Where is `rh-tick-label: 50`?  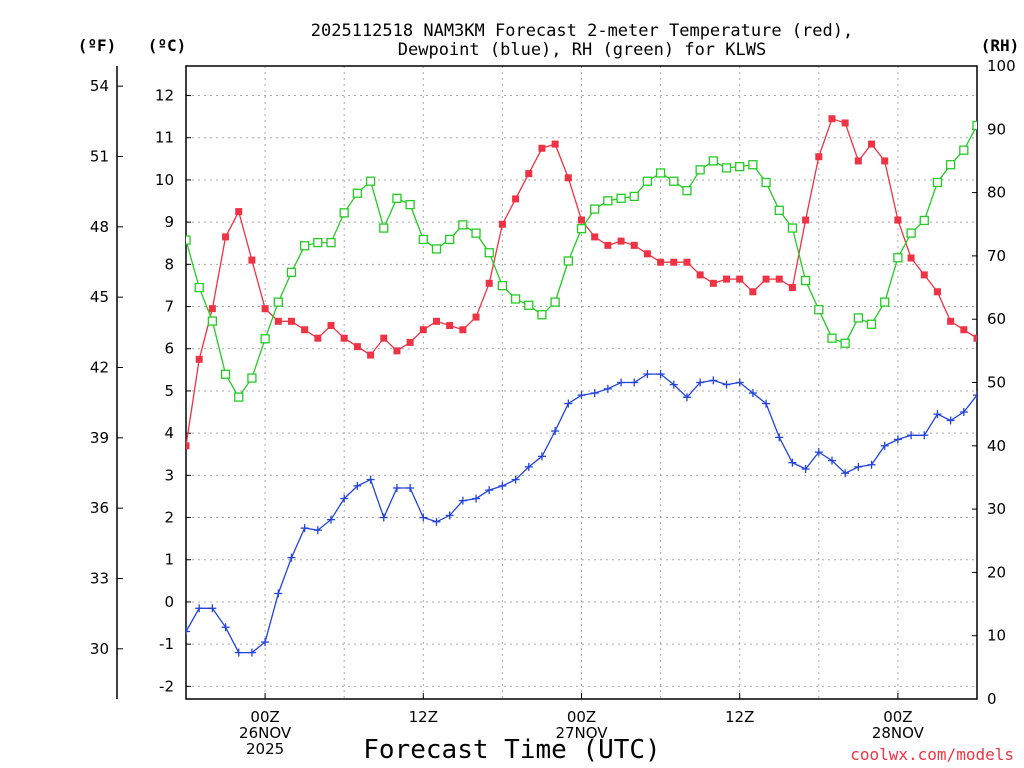
rh-tick-label: 50 is located at coordinates (996, 383).